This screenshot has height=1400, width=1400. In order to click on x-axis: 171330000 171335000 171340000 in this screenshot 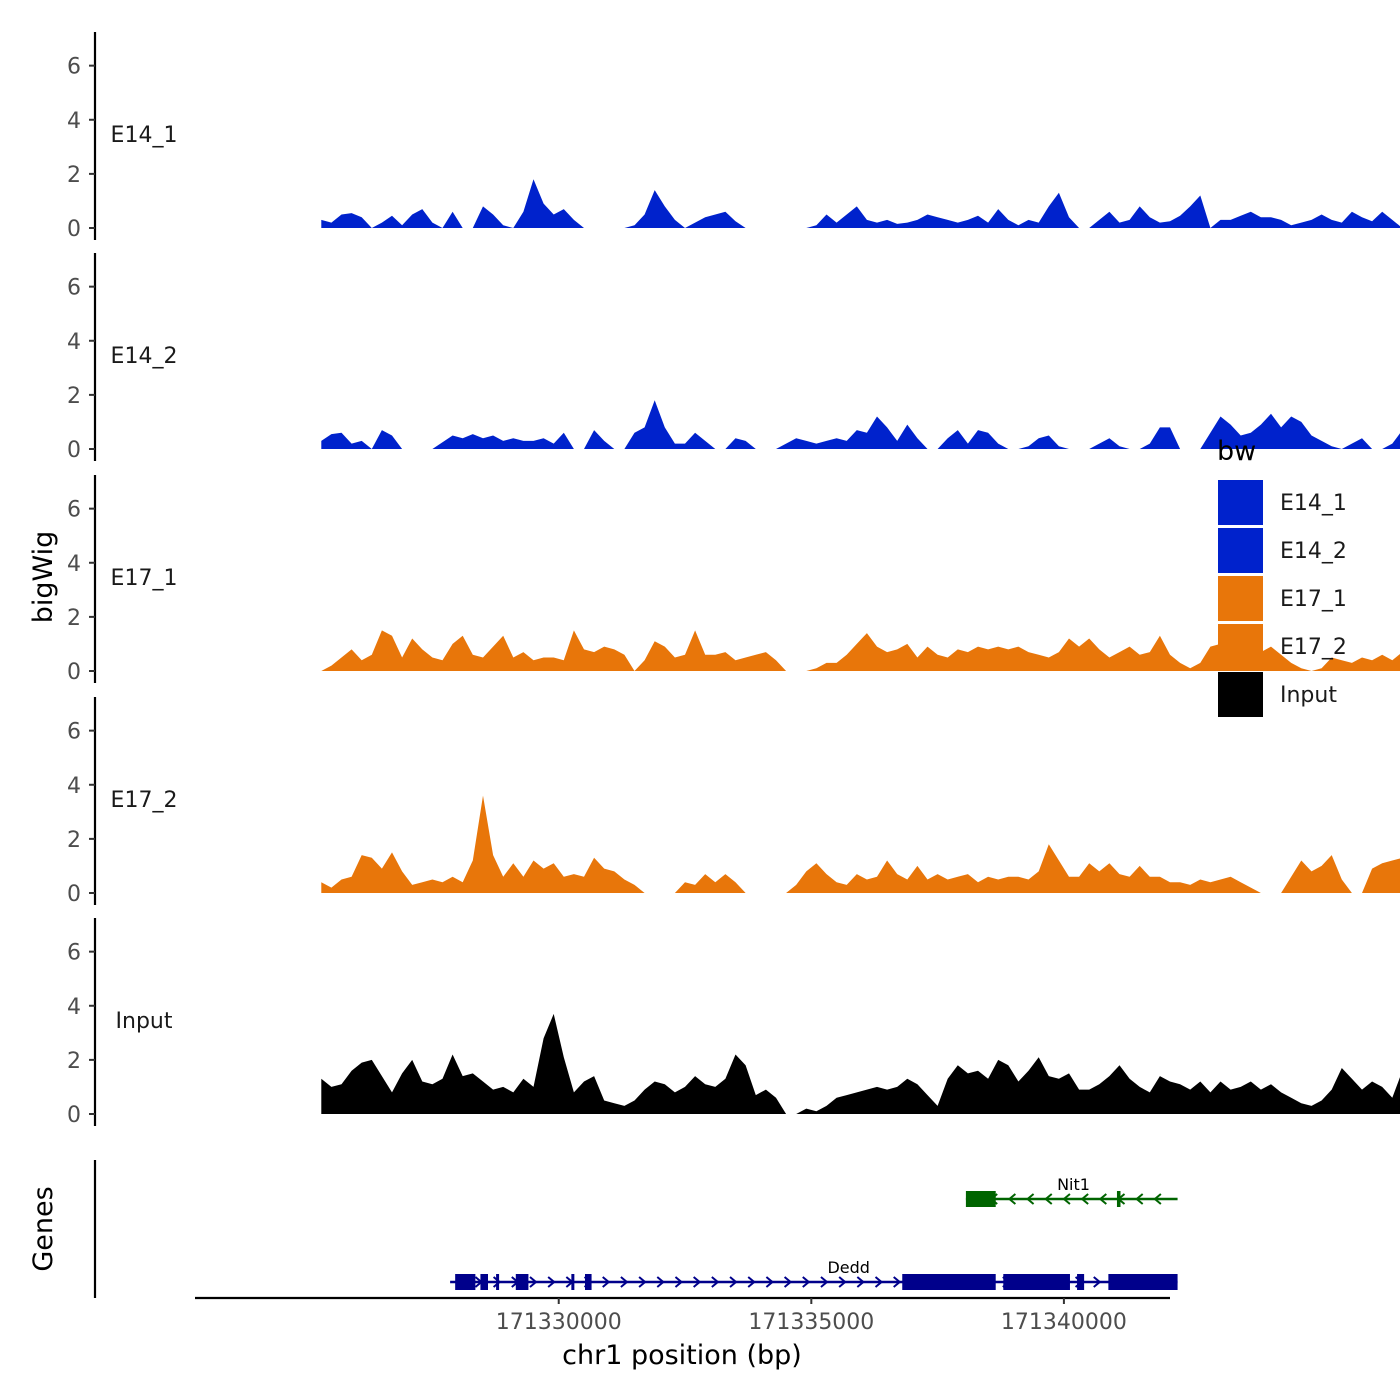, I will do `click(682, 1315)`.